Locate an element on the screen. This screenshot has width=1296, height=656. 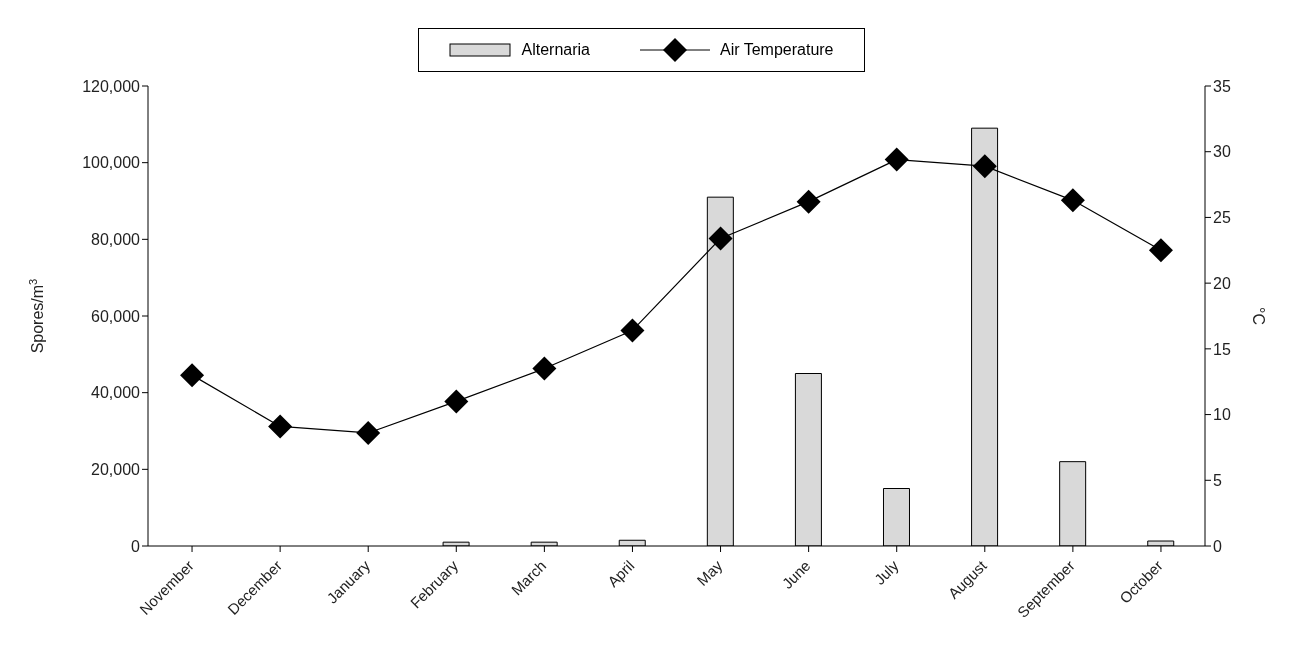
y-tick-label: 40,000 is located at coordinates (116, 393).